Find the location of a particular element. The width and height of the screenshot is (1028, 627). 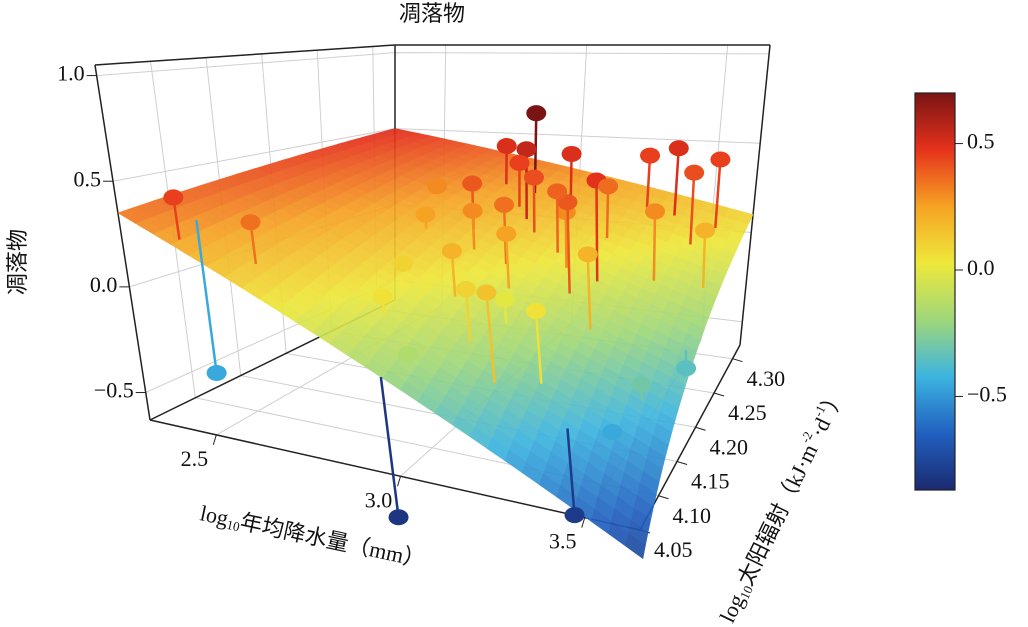

colorbar-tick-label: 0.0 is located at coordinates (981, 267).